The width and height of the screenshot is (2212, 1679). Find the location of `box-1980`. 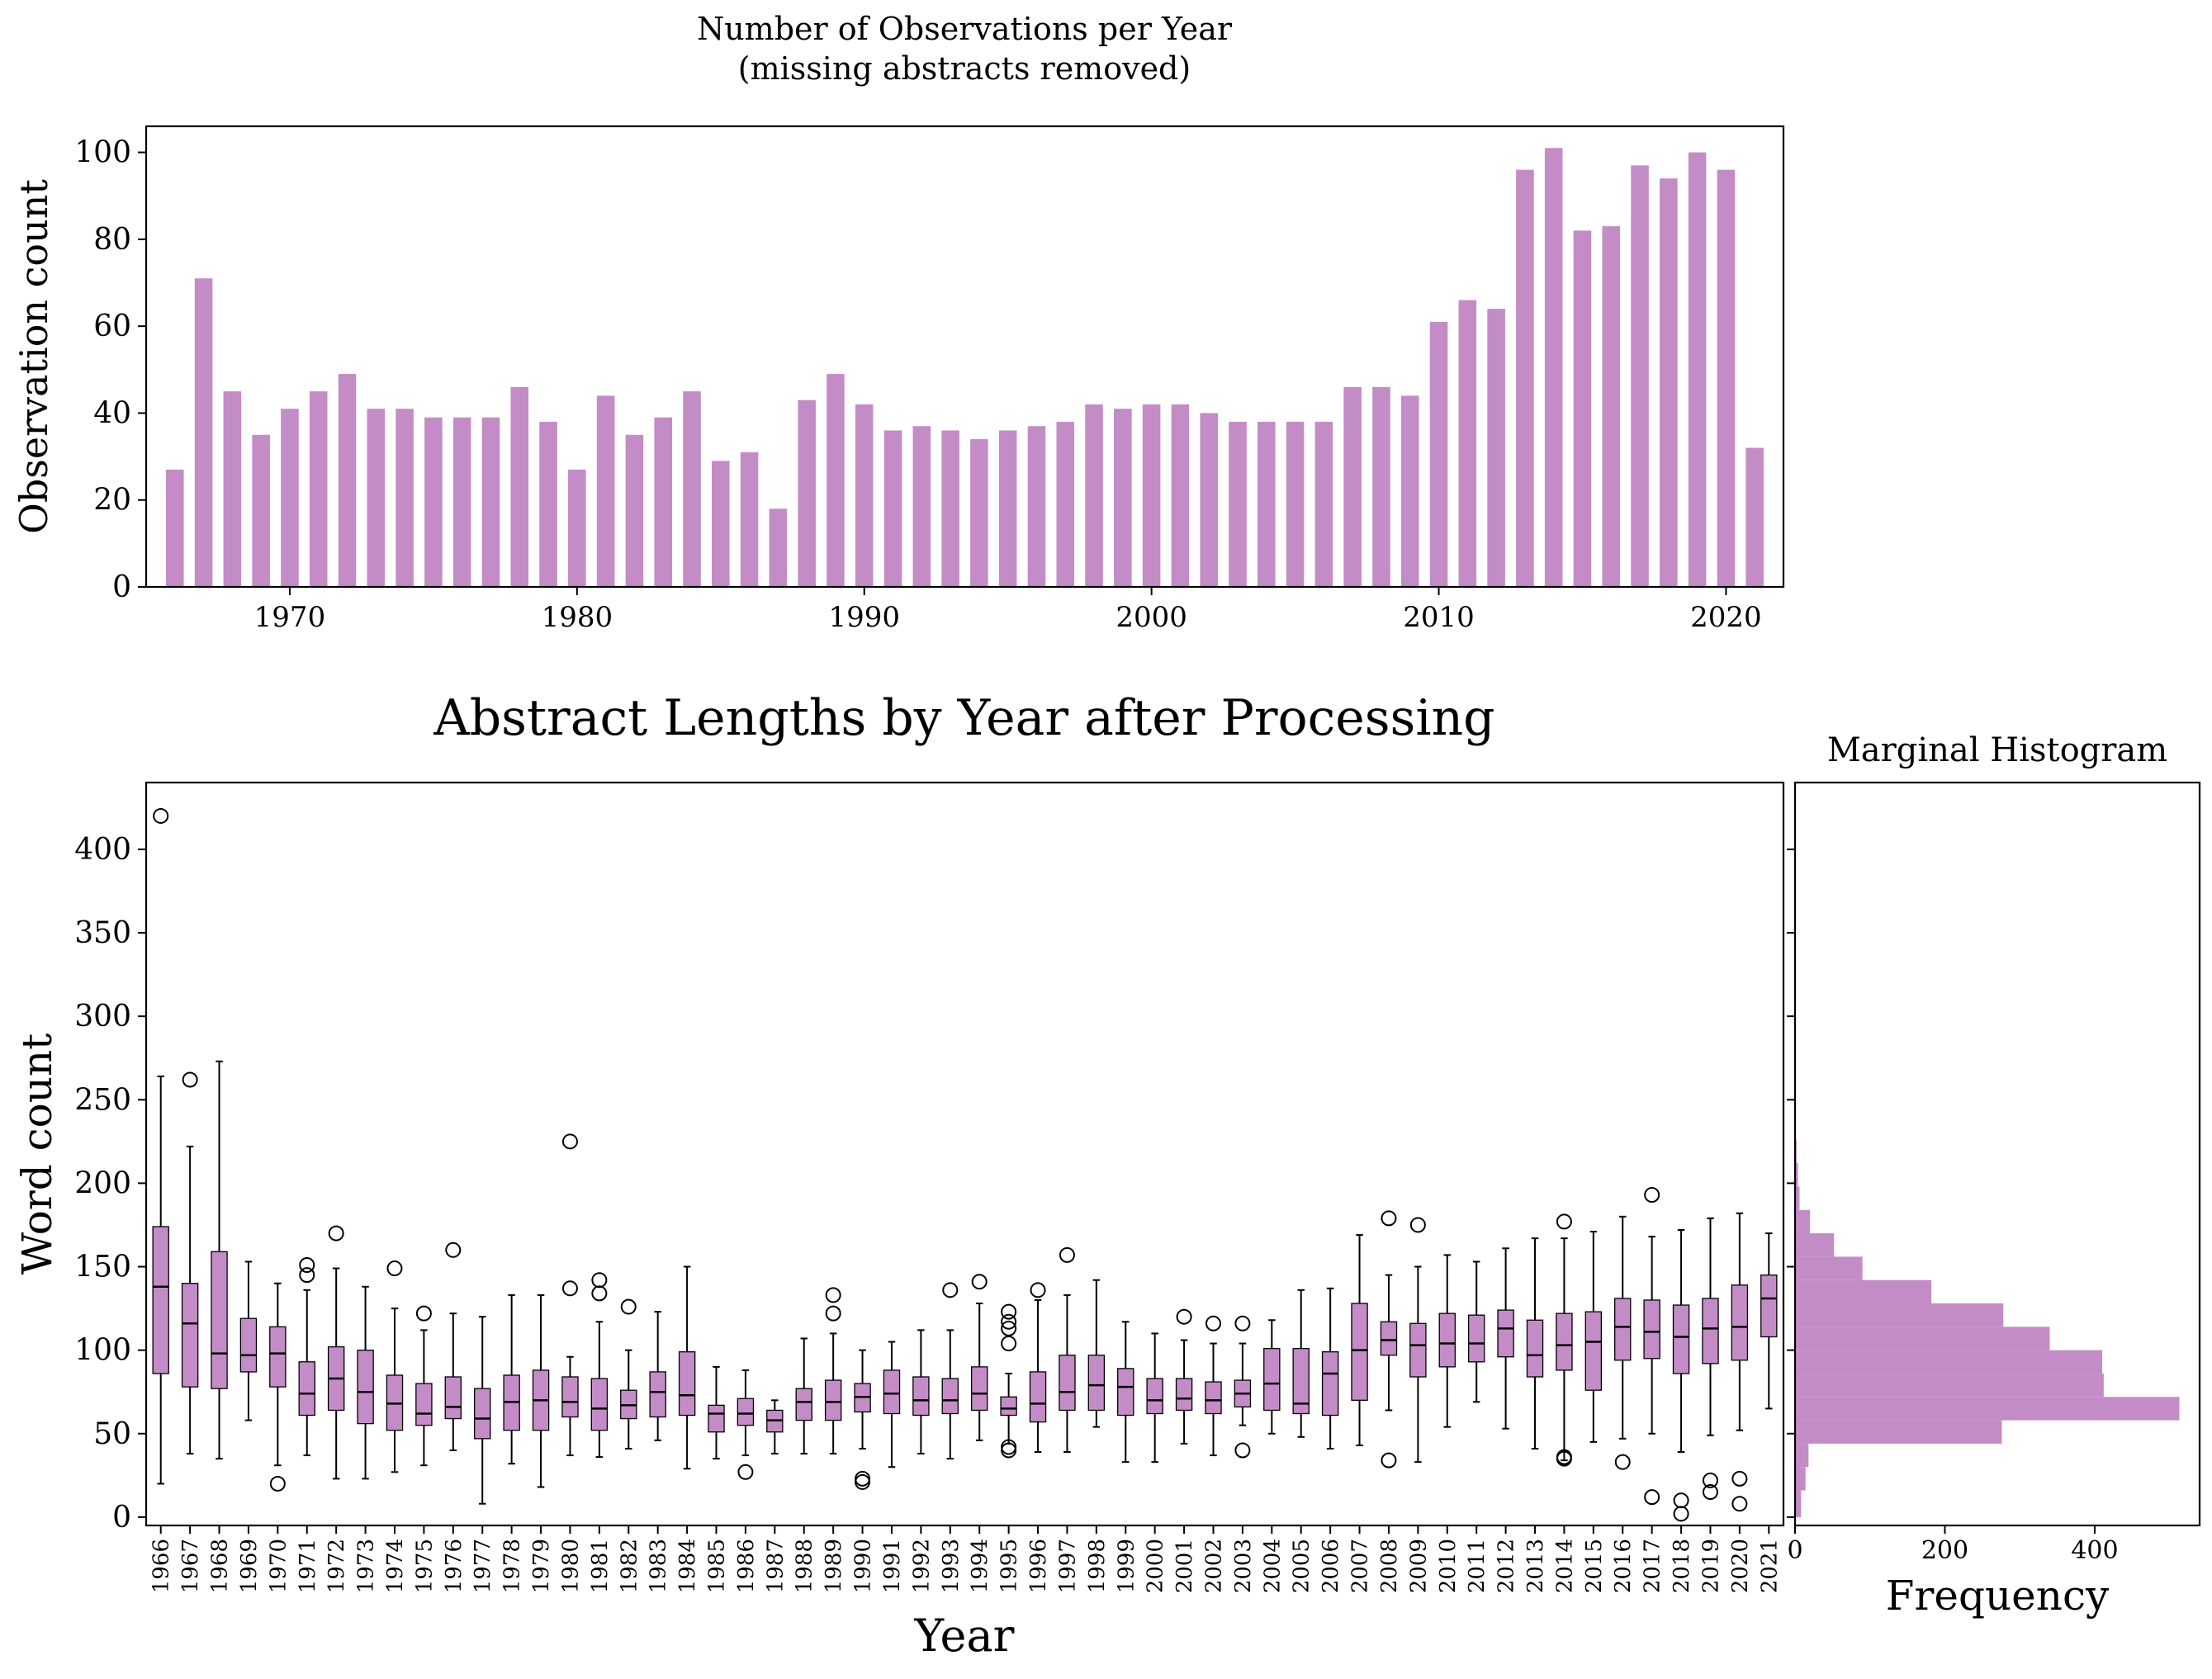

box-1980 is located at coordinates (570, 1295).